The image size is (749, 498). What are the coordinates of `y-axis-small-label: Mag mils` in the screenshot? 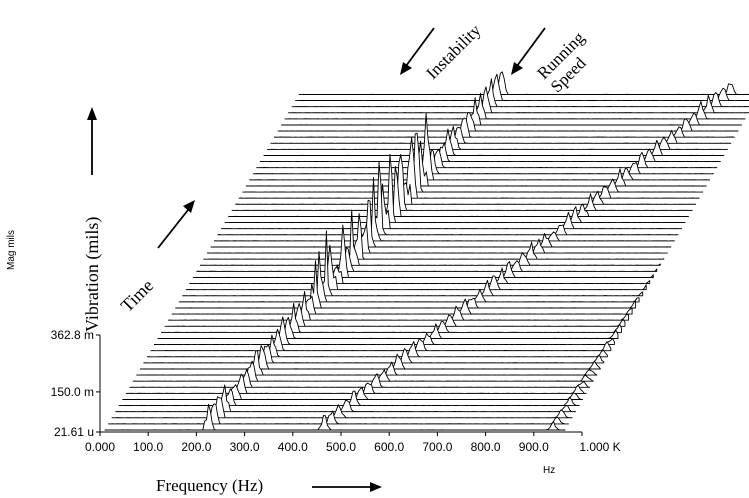 It's located at (11, 250).